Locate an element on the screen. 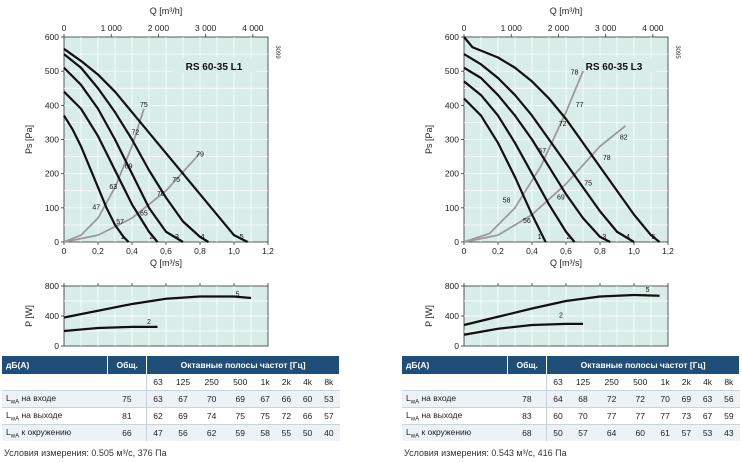  model-title: RS 60-35 L1 is located at coordinates (214, 67).